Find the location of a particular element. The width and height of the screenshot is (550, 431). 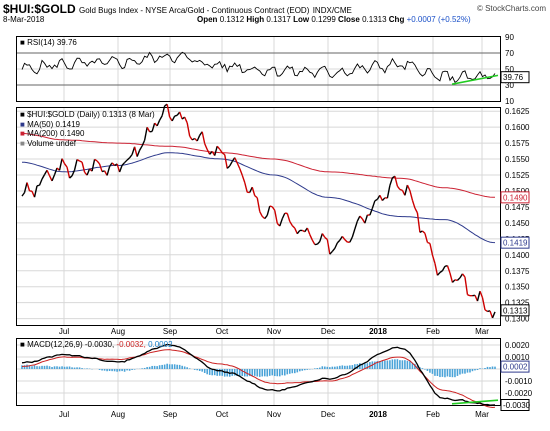

rsi-panel is located at coordinates (258, 69).